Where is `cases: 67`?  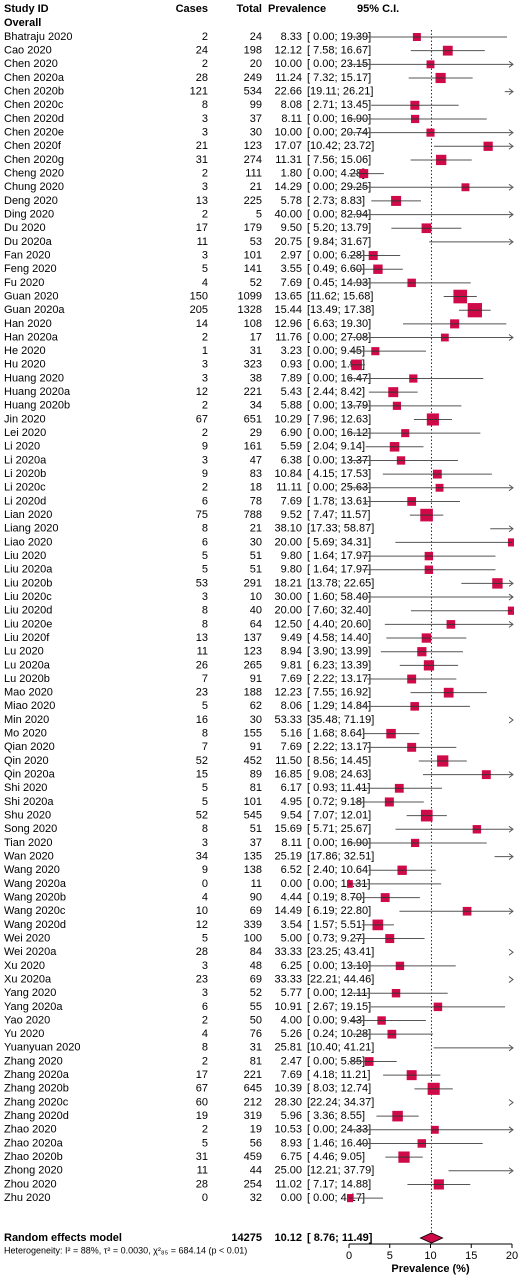
cases: 67 is located at coordinates (202, 419).